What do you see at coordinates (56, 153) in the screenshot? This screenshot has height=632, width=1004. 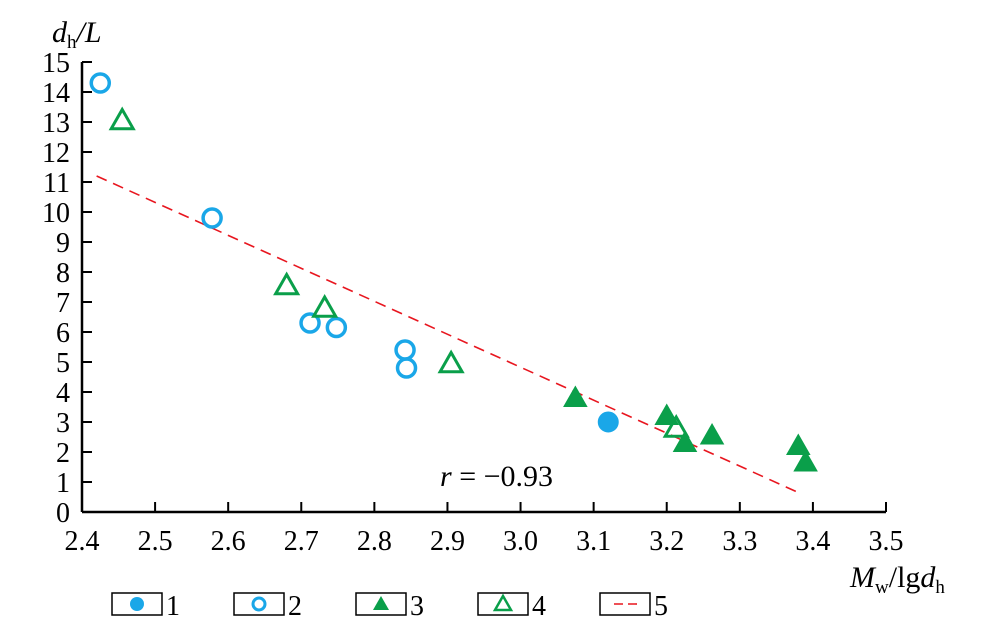 I see `y-tick-label: 12` at bounding box center [56, 153].